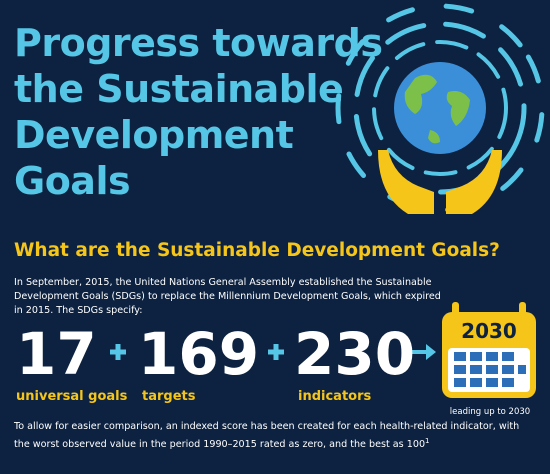 The width and height of the screenshot is (550, 474). Describe the element at coordinates (56, 354) in the screenshot. I see `stat-number: 17` at that location.